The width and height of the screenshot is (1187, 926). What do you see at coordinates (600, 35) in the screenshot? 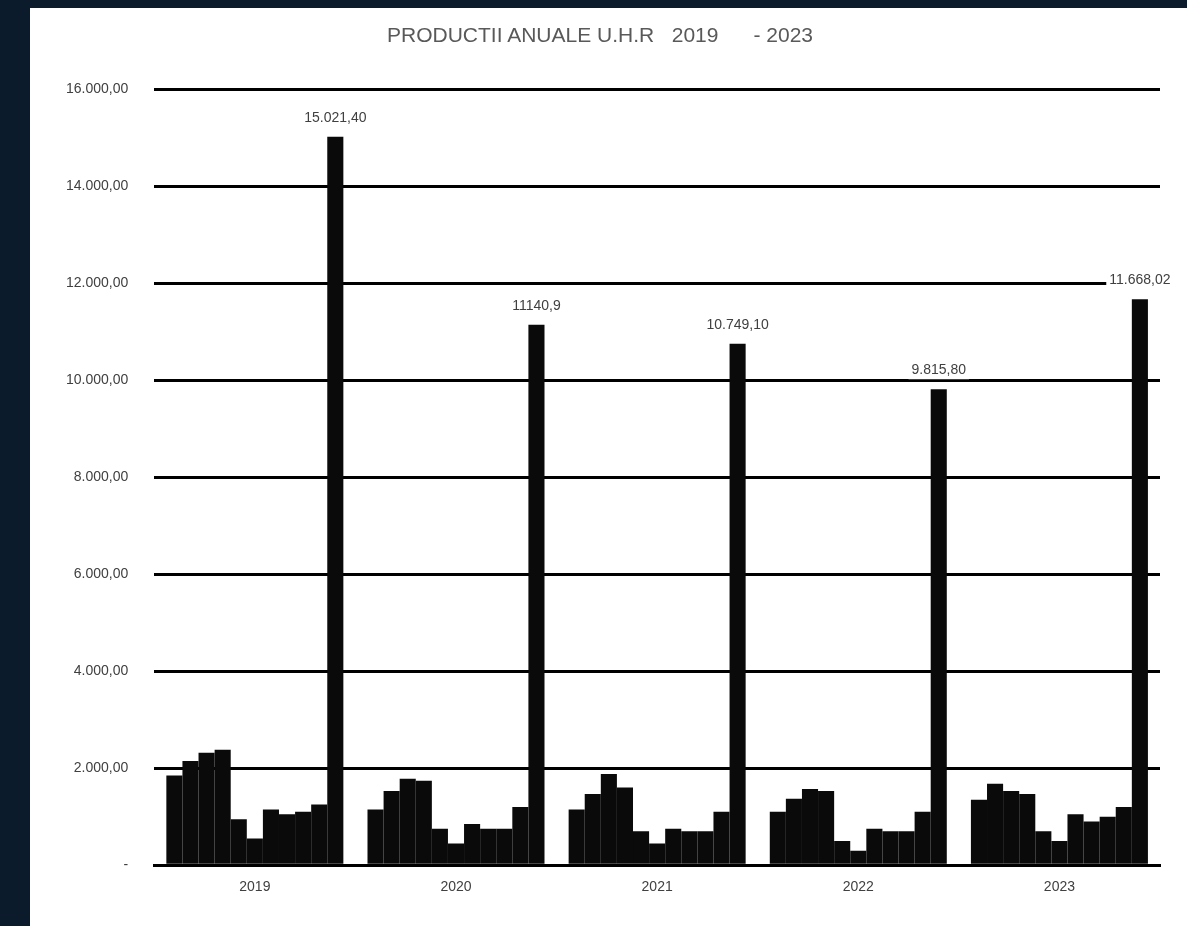
I see `chart-title: PRODUCTII ANUALE U.H.R 2019 - 2023` at bounding box center [600, 35].